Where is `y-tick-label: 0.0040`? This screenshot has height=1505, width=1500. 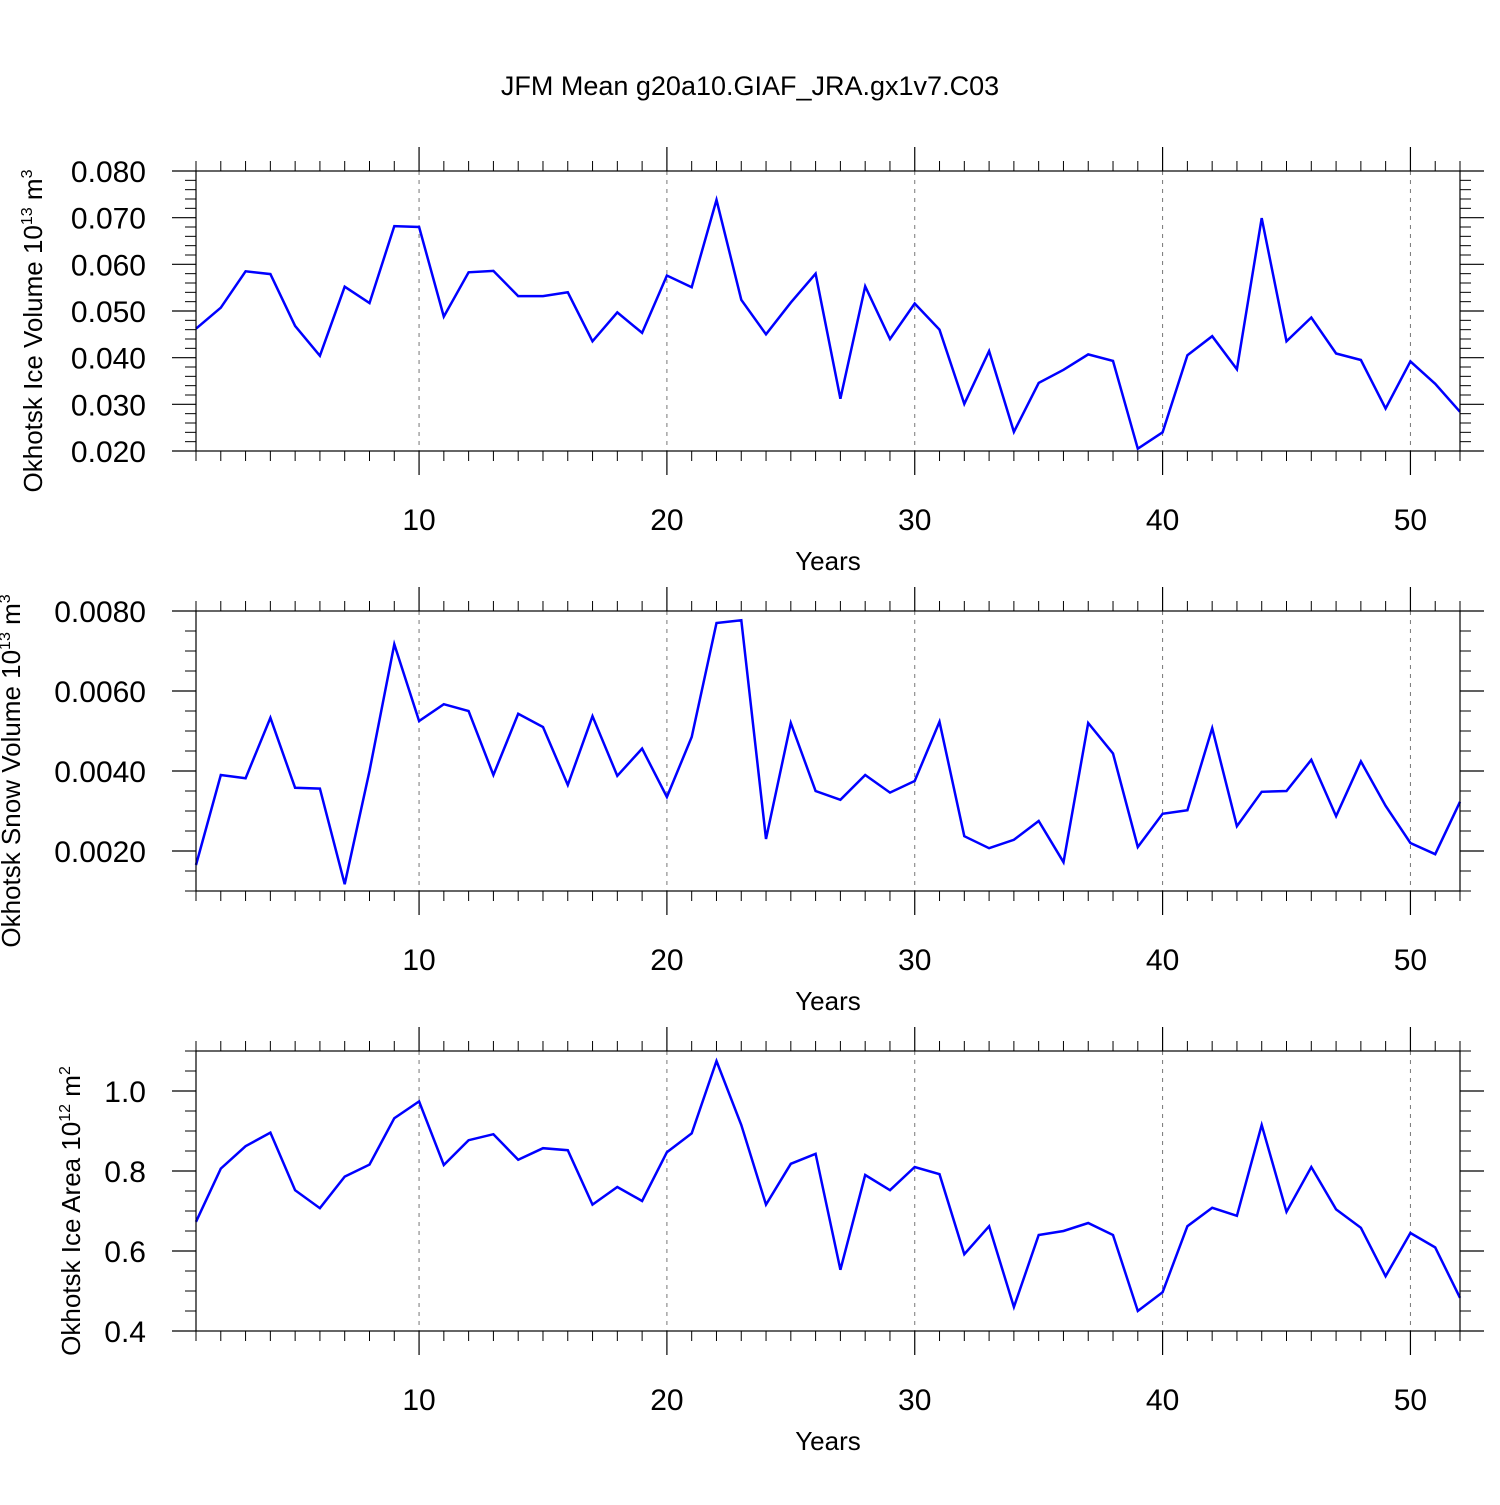
y-tick-label: 0.0040 is located at coordinates (100, 772).